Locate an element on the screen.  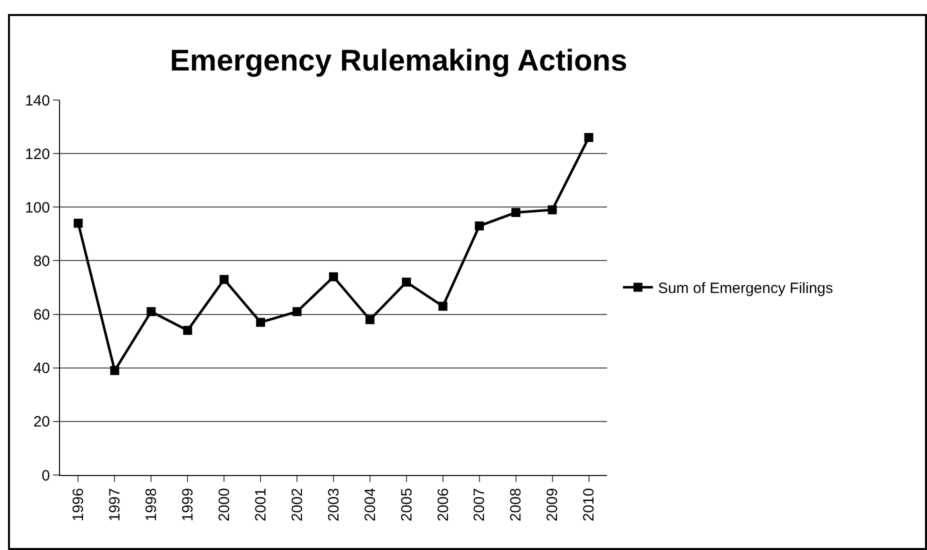
x-tick-label: 2008 is located at coordinates (516, 505).